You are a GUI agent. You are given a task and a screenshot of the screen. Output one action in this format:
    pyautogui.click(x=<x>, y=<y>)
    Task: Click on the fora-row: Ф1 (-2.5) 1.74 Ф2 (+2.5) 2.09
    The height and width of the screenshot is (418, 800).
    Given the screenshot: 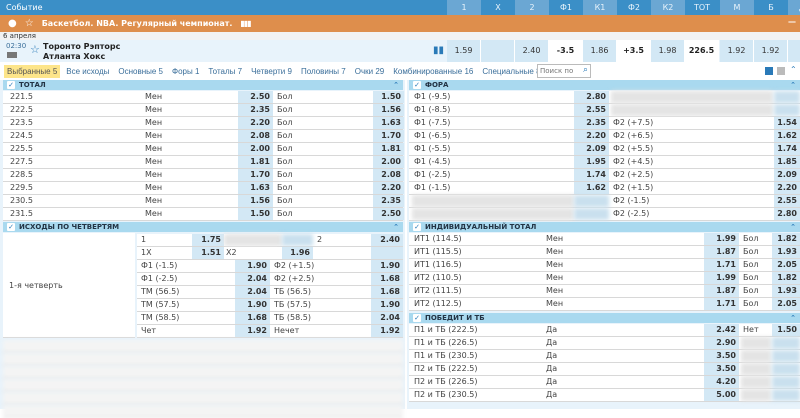 What is the action you would take?
    pyautogui.click(x=604, y=175)
    